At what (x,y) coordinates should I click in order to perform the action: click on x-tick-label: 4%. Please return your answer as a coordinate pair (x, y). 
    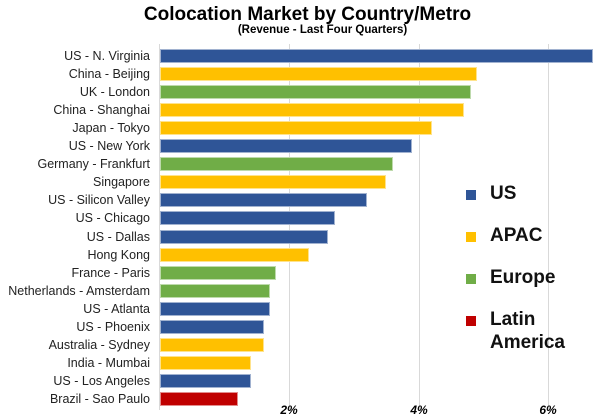
    Looking at the image, I should click on (419, 410).